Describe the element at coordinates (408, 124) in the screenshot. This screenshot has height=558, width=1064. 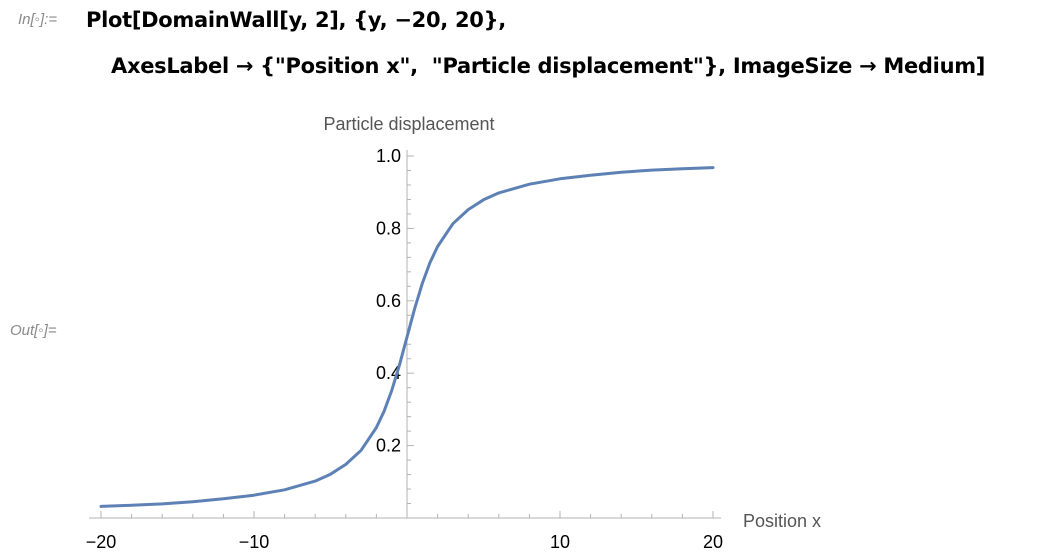
I see `y-axis-label: Particle displacement` at that location.